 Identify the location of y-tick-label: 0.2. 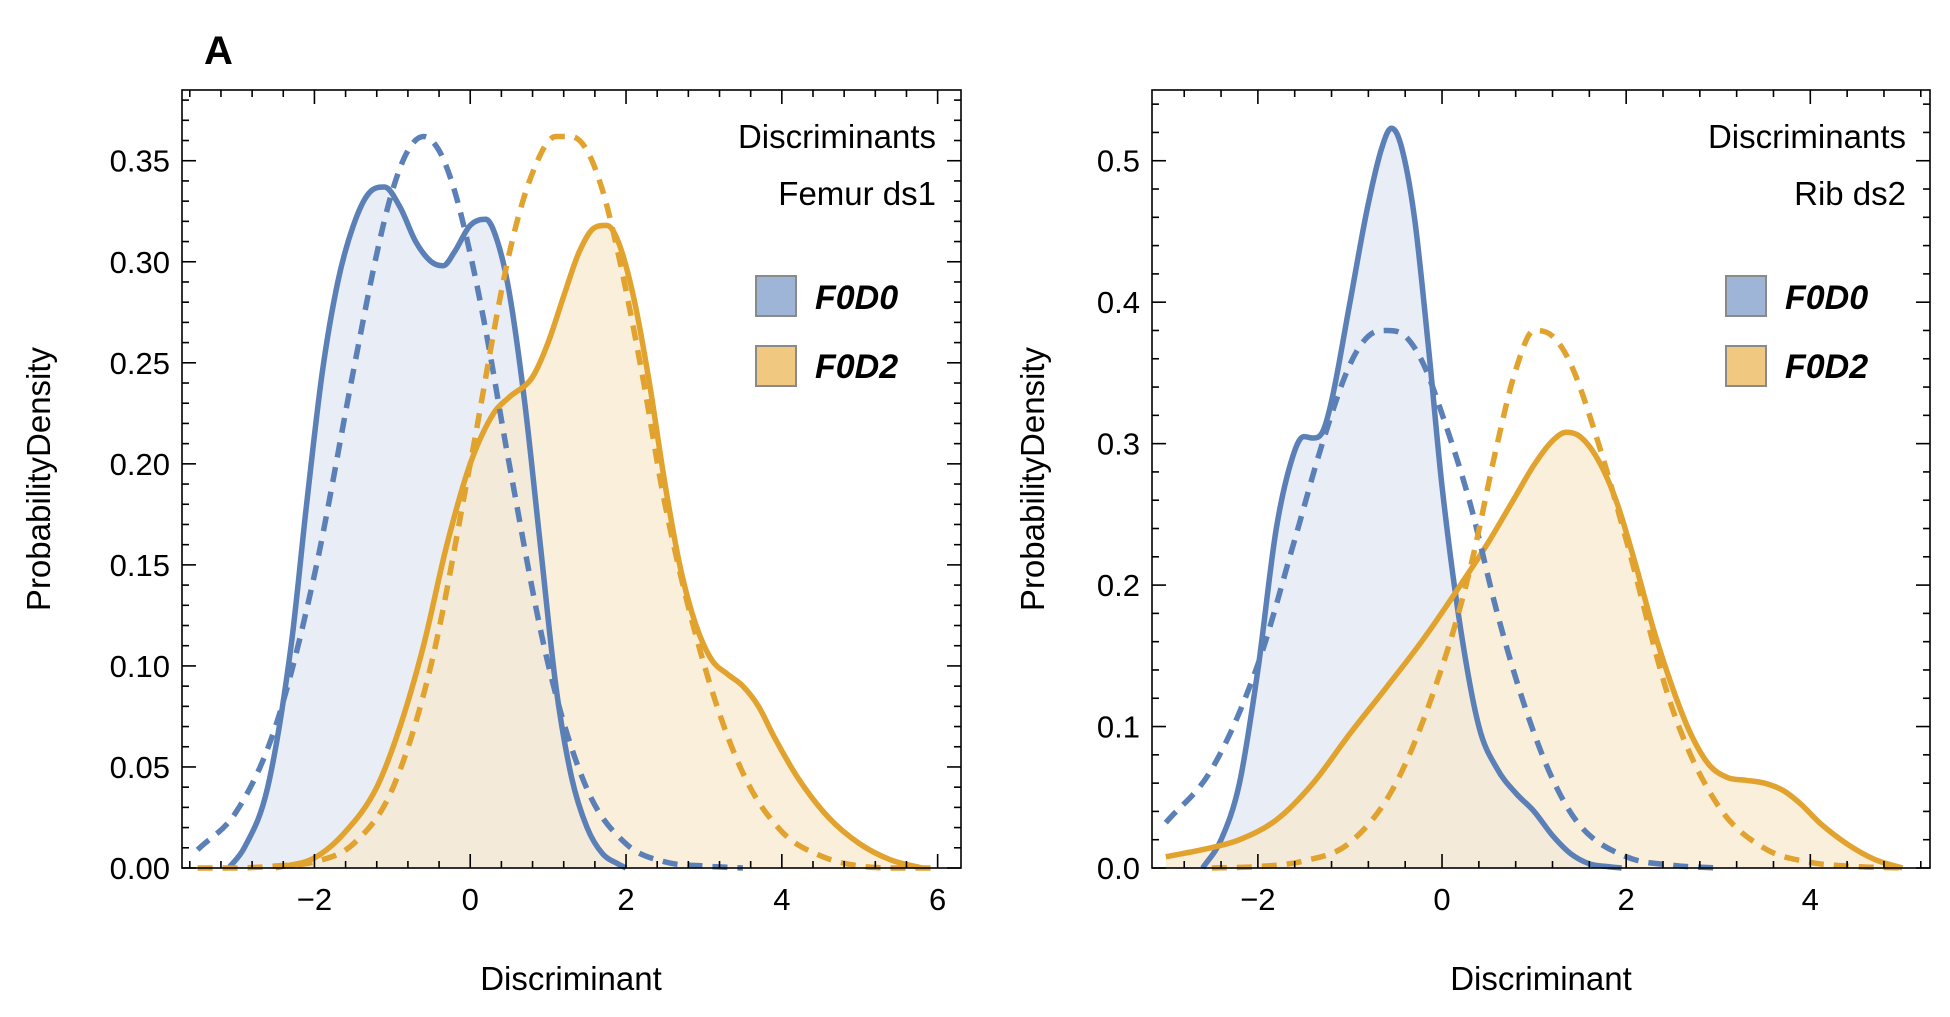
(1118, 585).